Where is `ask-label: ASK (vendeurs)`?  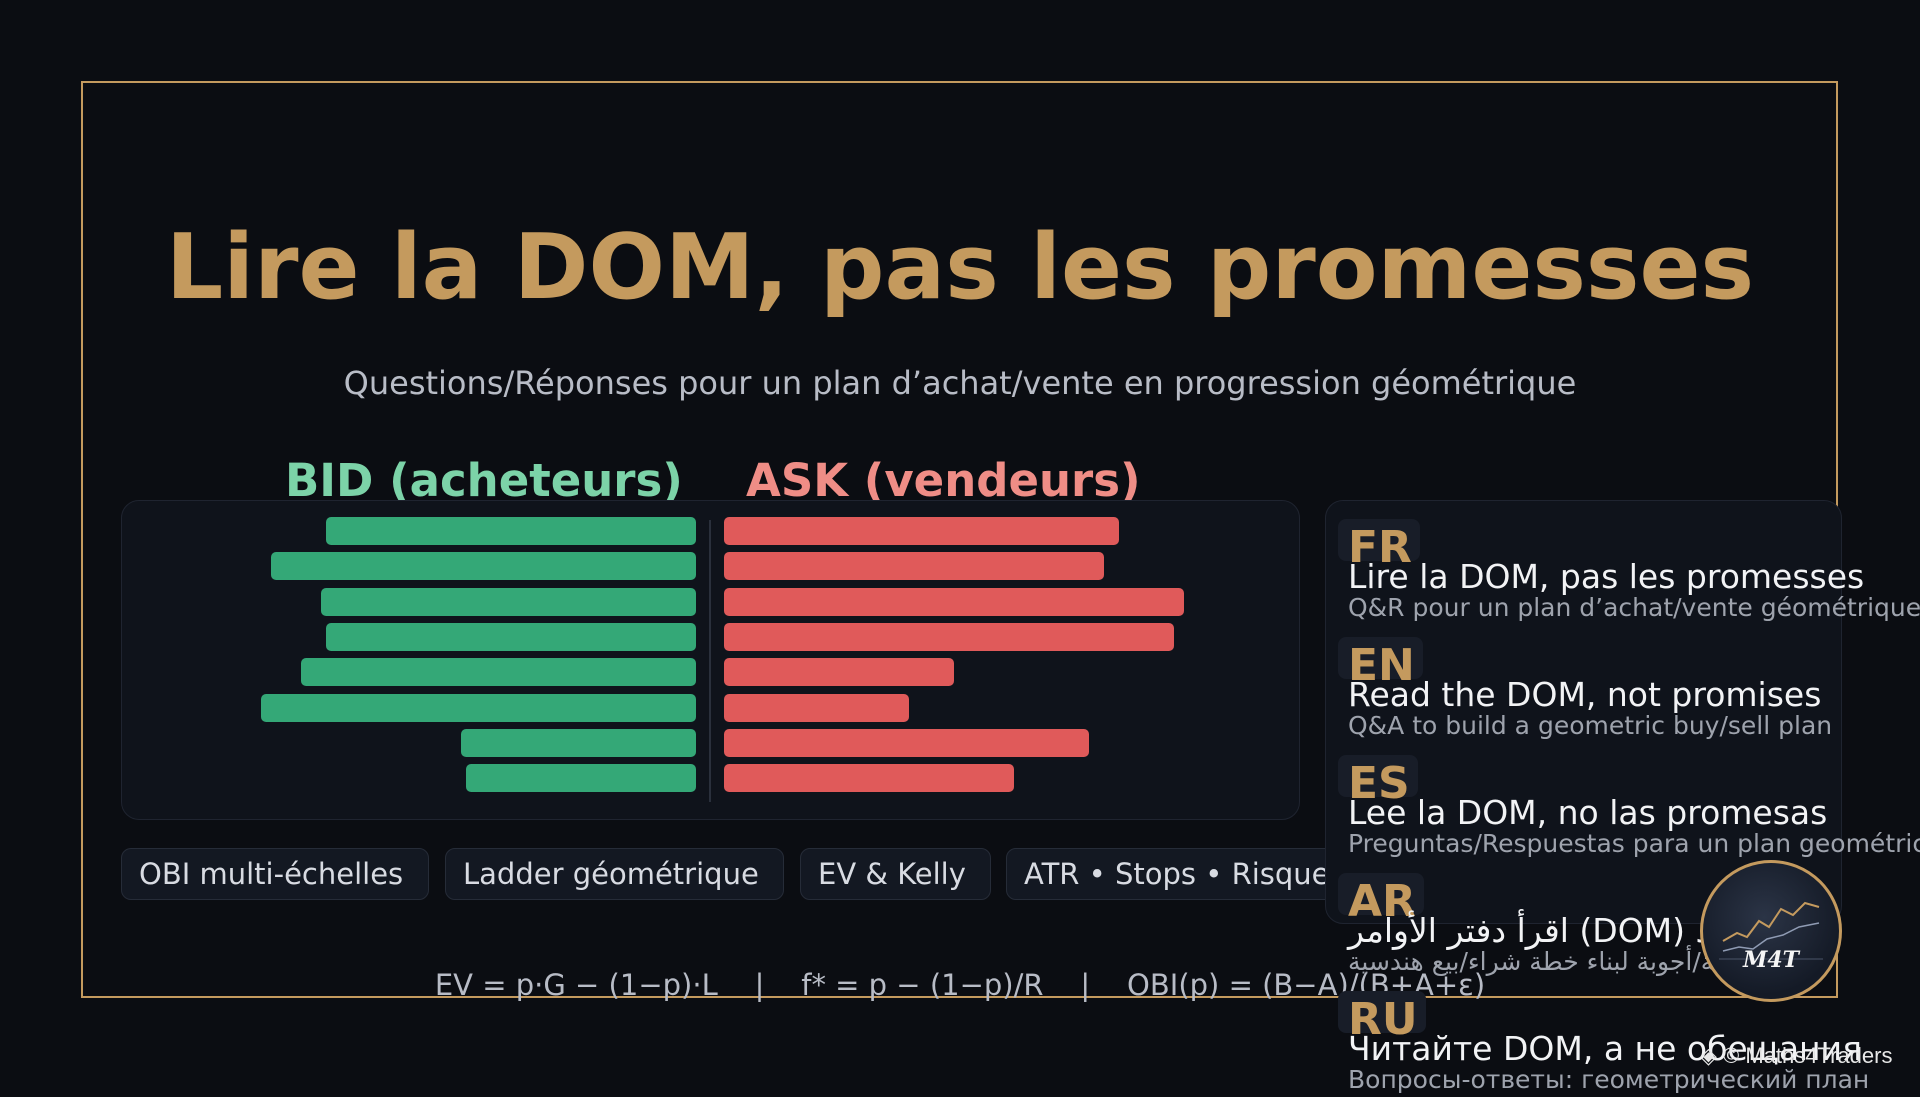 ask-label: ASK (vendeurs) is located at coordinates (943, 480).